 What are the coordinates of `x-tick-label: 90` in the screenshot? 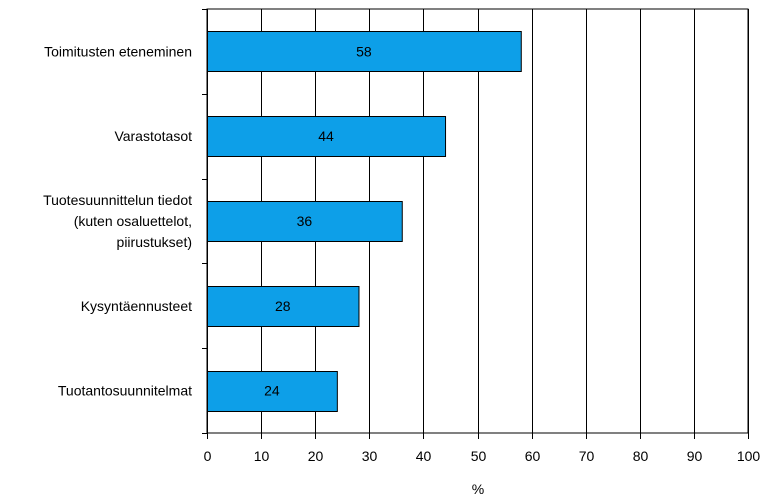 It's located at (695, 456).